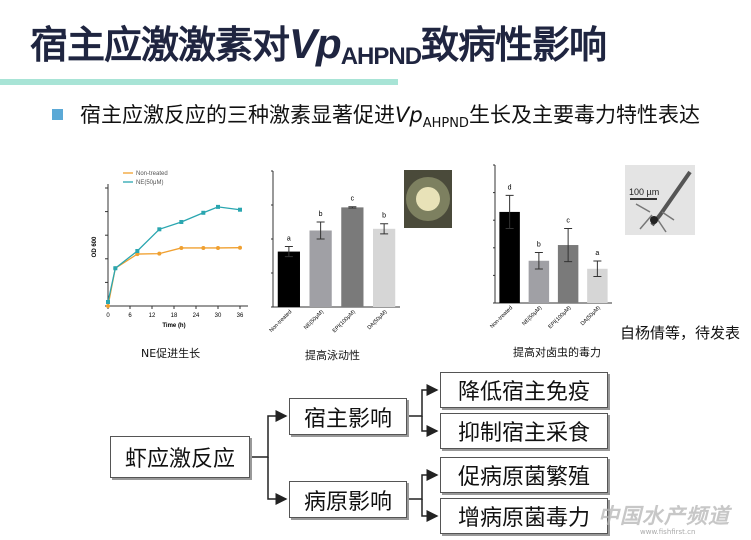  Describe the element at coordinates (390, 117) in the screenshot. I see `bullet-text: 宿主应激反应的三种激素显著促进VpAHPND生长及主要毒力特性表达` at that location.